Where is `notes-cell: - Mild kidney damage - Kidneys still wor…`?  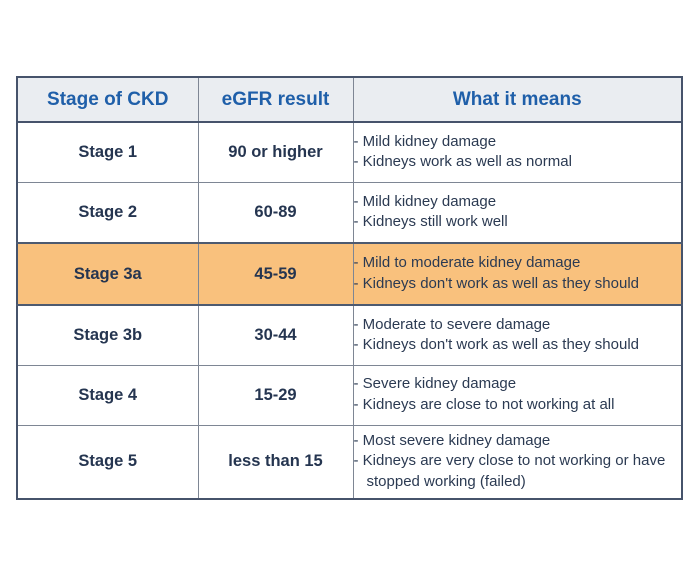 notes-cell: - Mild kidney damage - Kidneys still wor… is located at coordinates (517, 212).